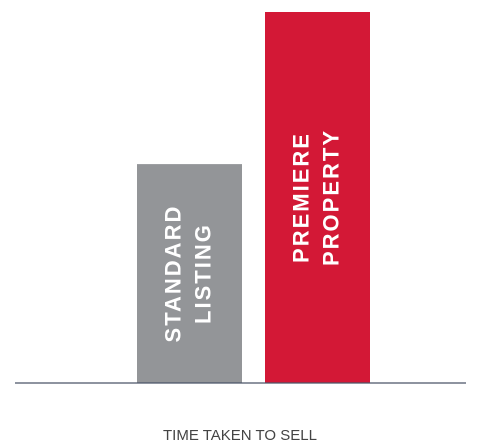  I want to click on x-axis-label: TIME TAKEN TO SELL, so click(240, 435).